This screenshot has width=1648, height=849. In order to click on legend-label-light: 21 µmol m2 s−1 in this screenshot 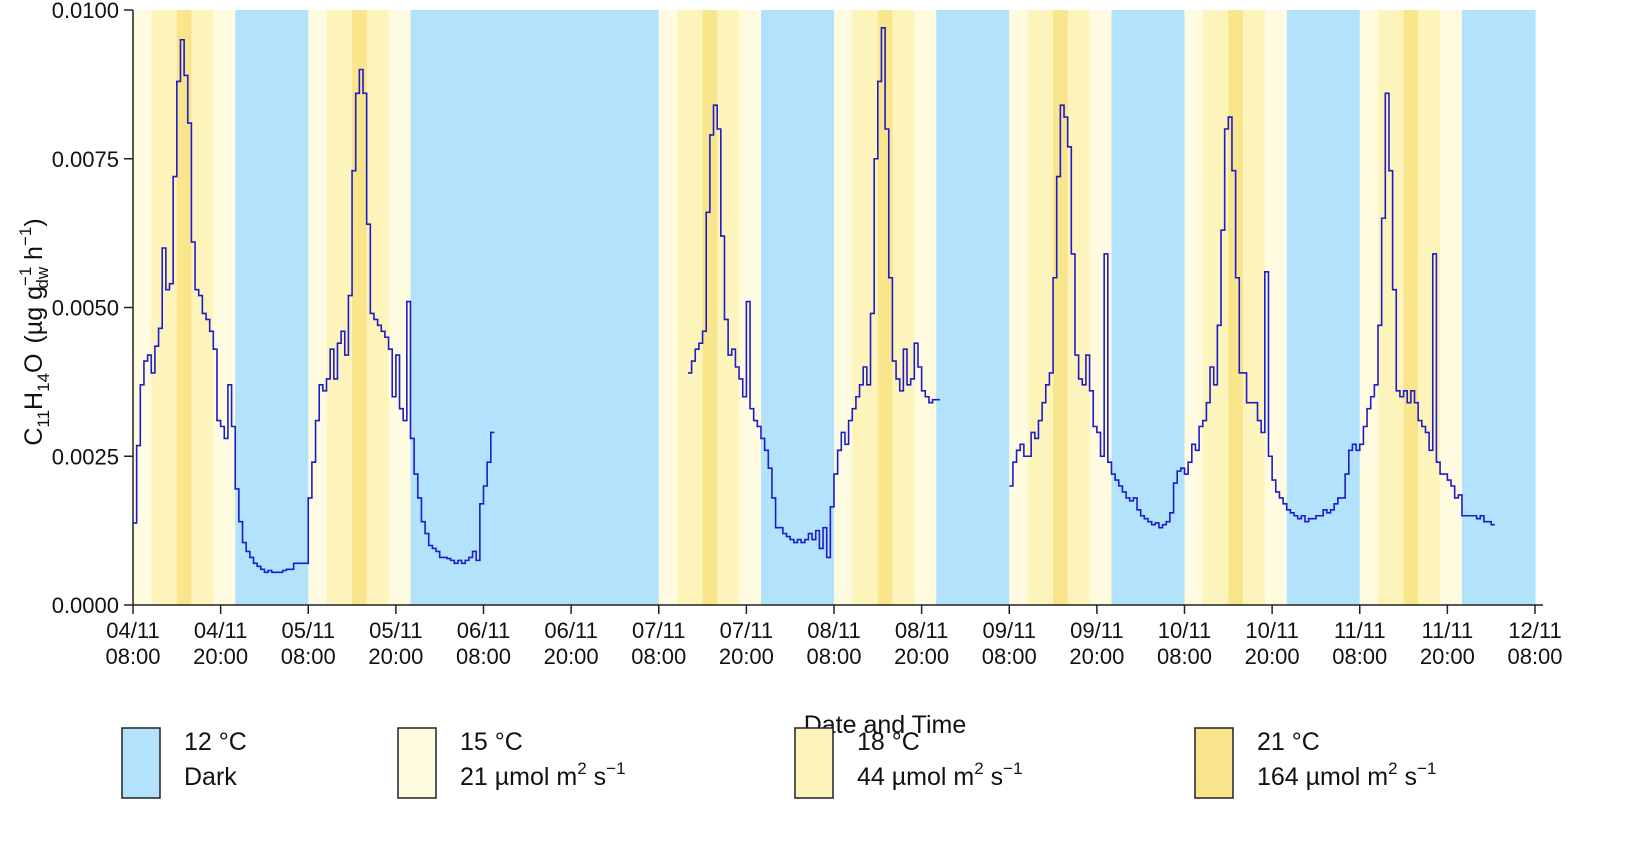, I will do `click(543, 775)`.